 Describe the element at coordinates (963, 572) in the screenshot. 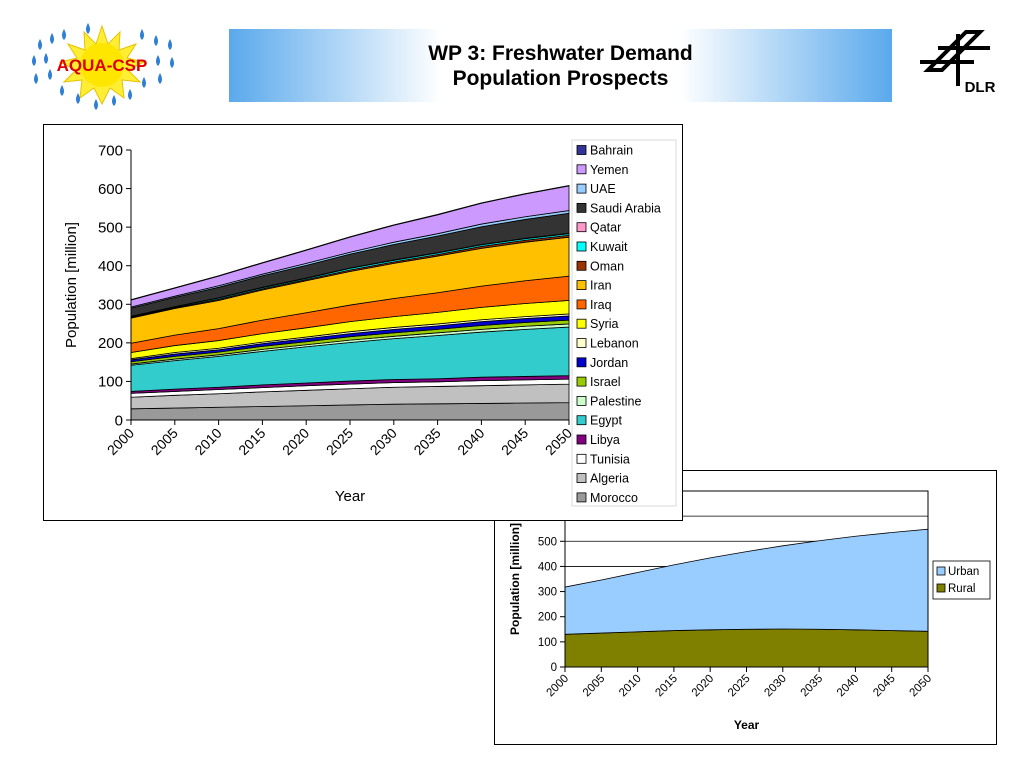

I see `legend-label-urban: Urban` at that location.